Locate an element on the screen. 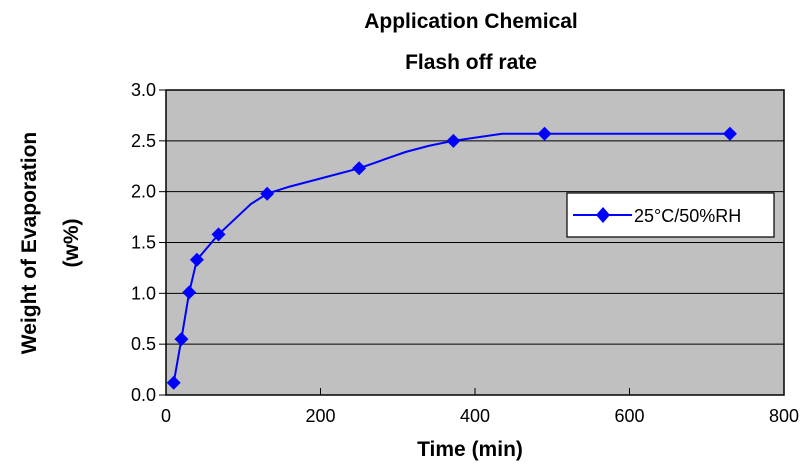 Image resolution: width=807 pixels, height=472 pixels. legend: 25°C/50%RH is located at coordinates (670, 215).